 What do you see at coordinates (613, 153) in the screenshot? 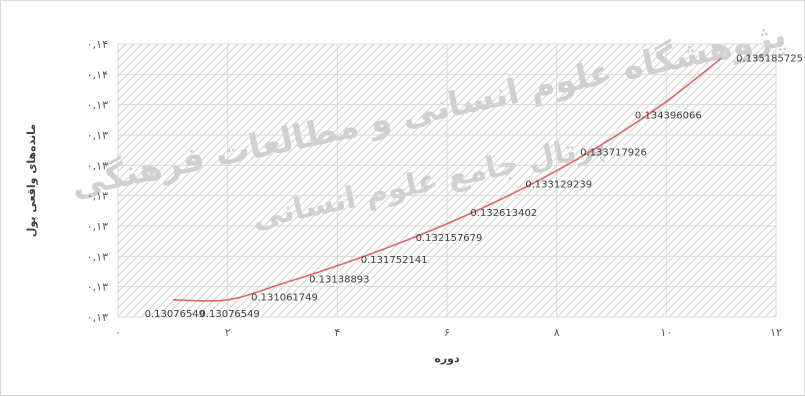
I see `data-label: 0.133717926` at bounding box center [613, 153].